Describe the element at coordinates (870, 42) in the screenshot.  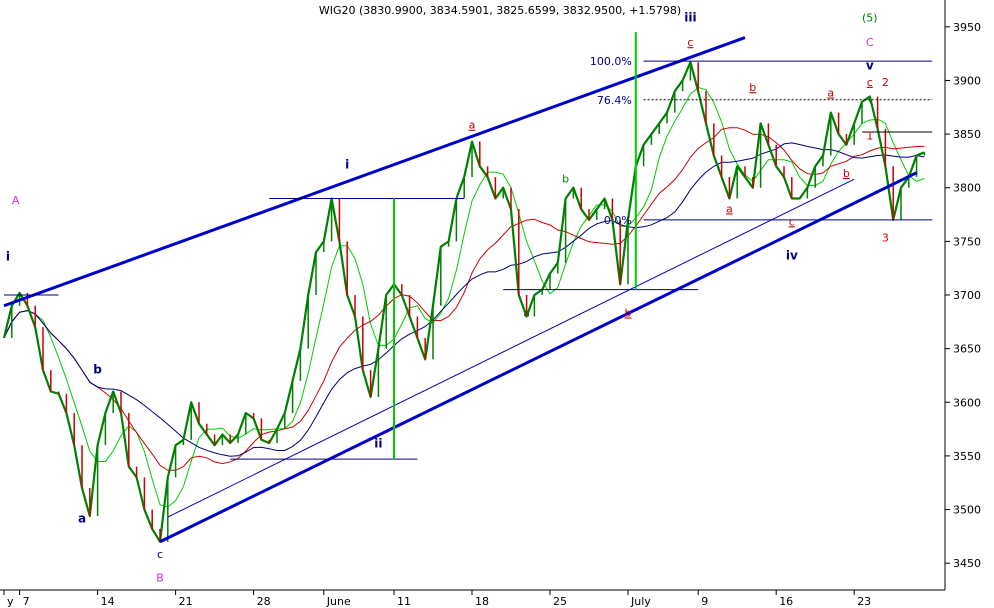
I see `wave-label: C` at that location.